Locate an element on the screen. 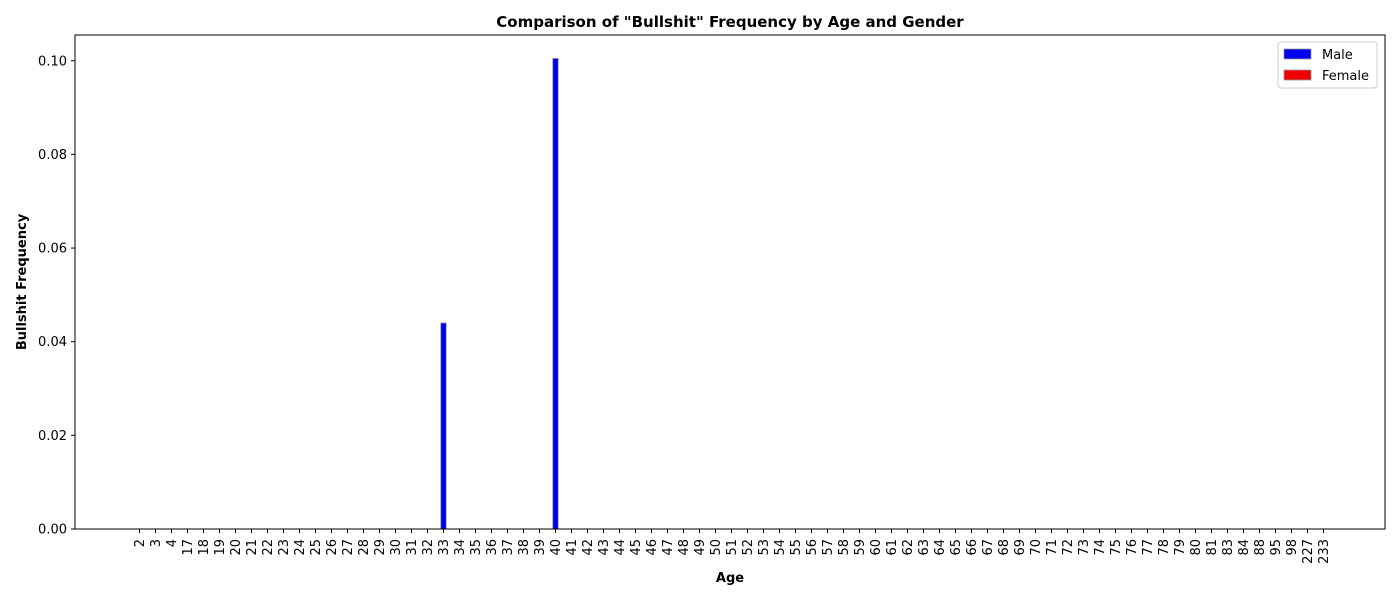 The image size is (1400, 600). y-tick-label: 0.04 is located at coordinates (52, 342).